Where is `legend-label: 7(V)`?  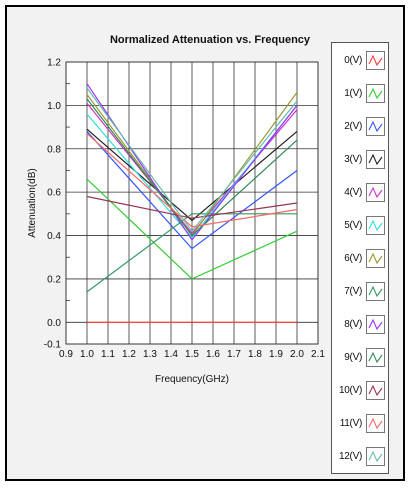
legend-label: 7(V) is located at coordinates (353, 291).